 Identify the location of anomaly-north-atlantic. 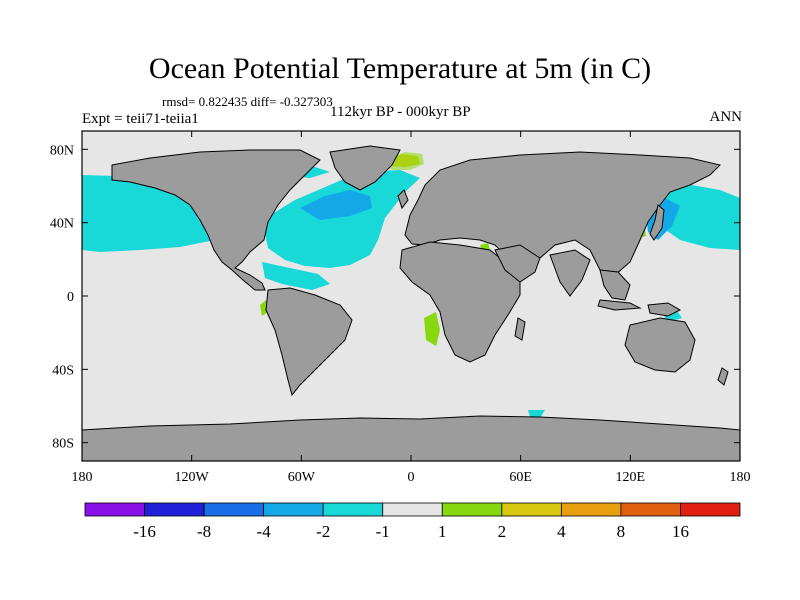
(341, 219).